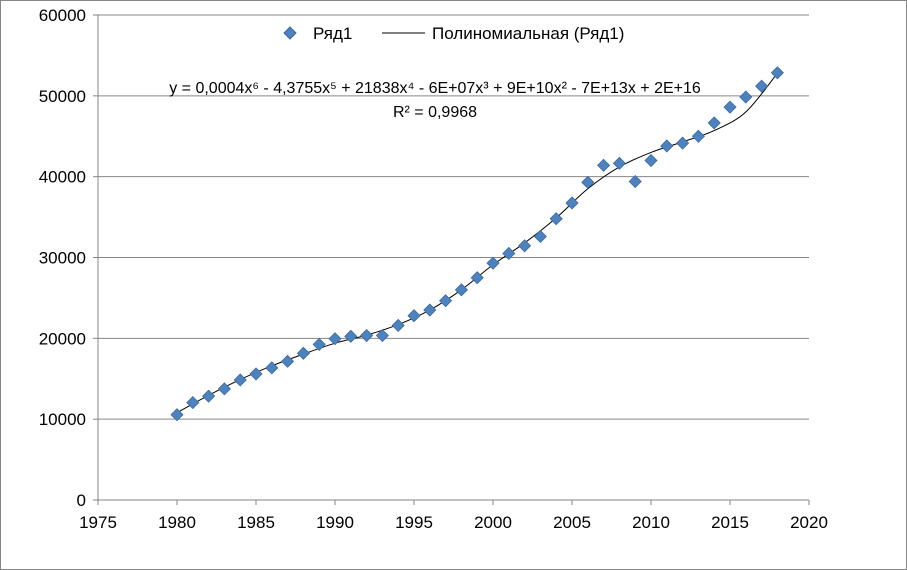  What do you see at coordinates (435, 112) in the screenshot?
I see `trendline-r-squared: R² = 0,9968` at bounding box center [435, 112].